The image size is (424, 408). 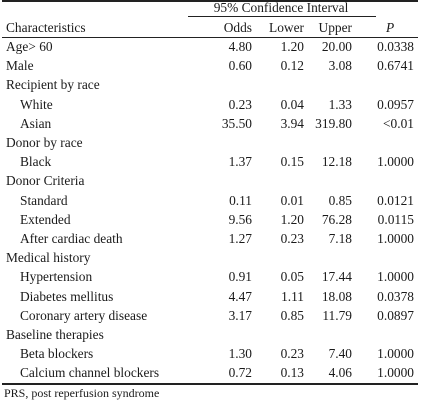 I want to click on row-sublabel: Standard, so click(x=44, y=200).